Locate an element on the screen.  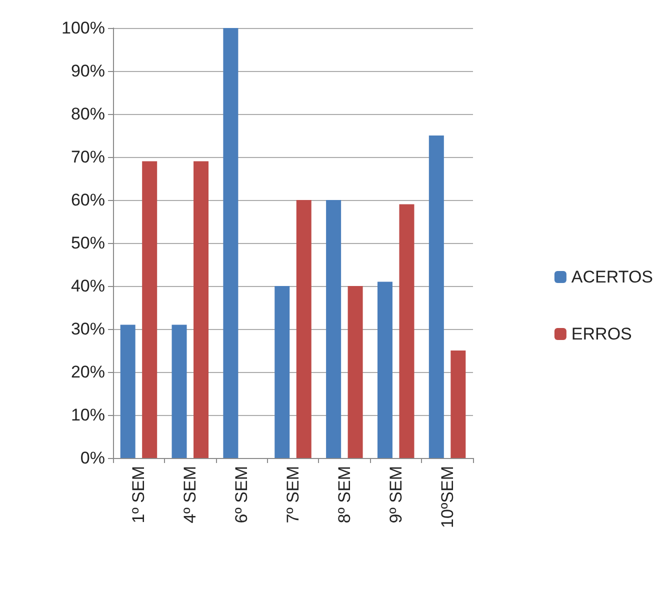
y-tick-label: 20% is located at coordinates (87, 372).